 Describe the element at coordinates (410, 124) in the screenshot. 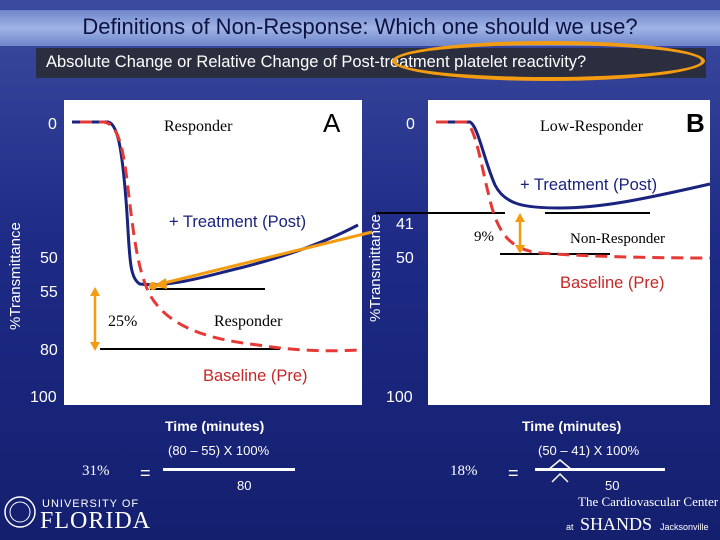

I see `panel-b-tick-0: 0` at that location.